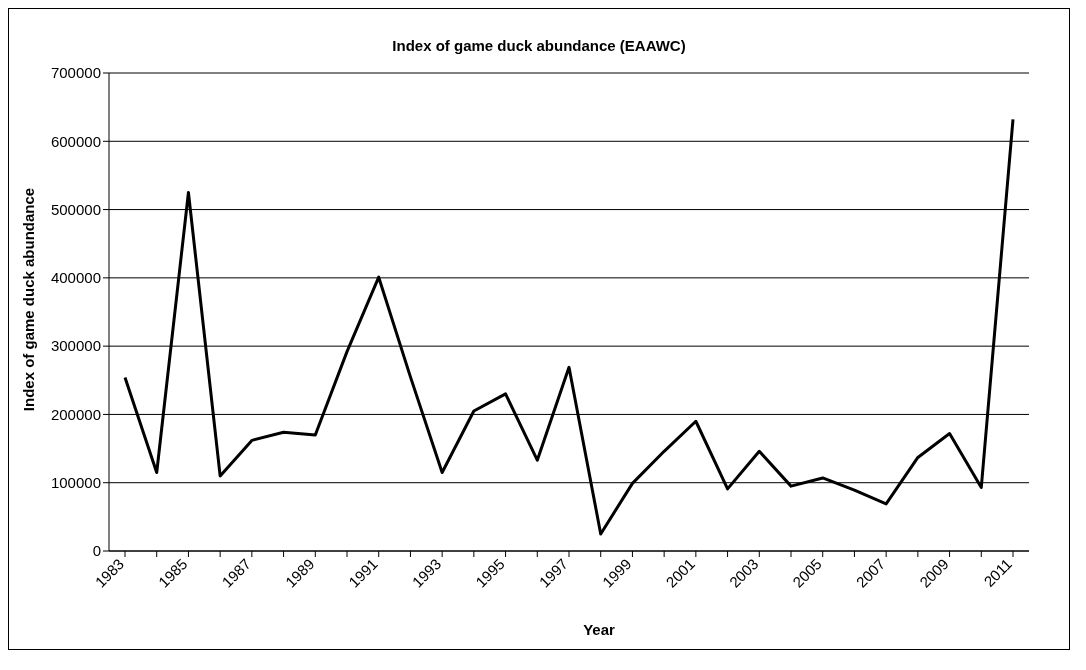  I want to click on y-axis-title: Index of game duck abundance, so click(29, 299).